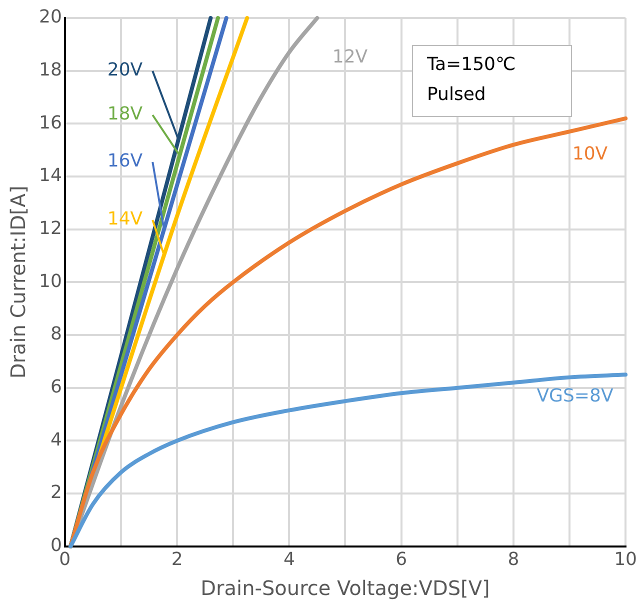 This screenshot has height=610, width=640. I want to click on x-tick-label: 2, so click(177, 559).